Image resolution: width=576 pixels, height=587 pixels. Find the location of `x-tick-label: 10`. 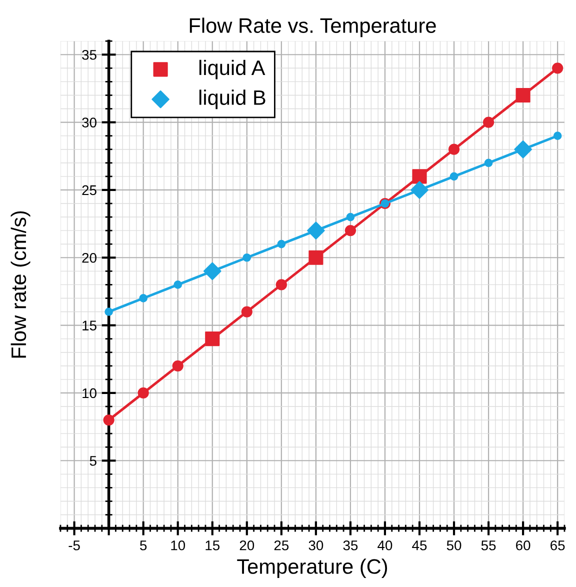

x-tick-label: 10 is located at coordinates (178, 545).